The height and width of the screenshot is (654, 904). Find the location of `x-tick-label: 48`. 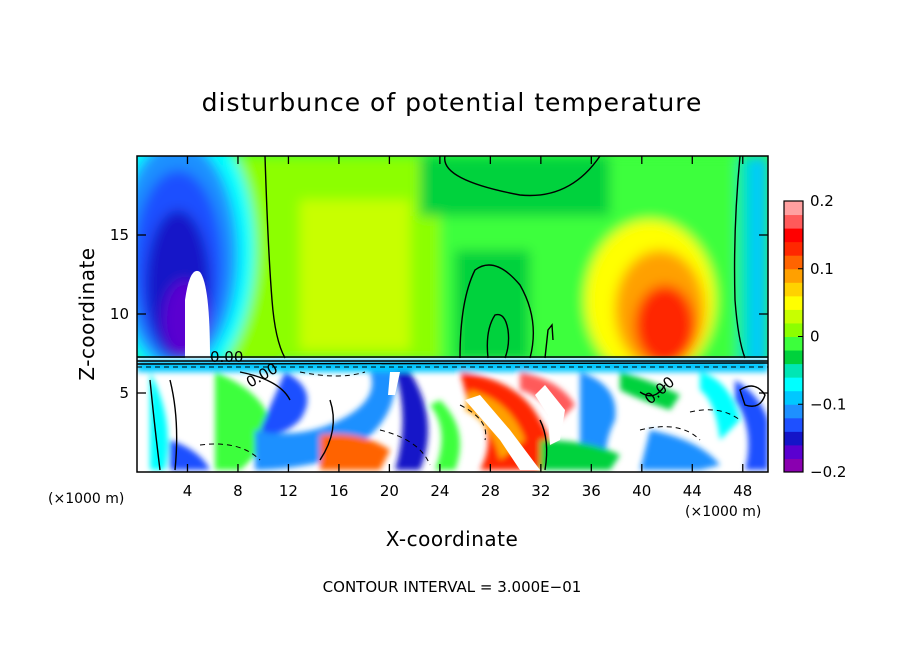

x-tick-label: 48 is located at coordinates (742, 491).